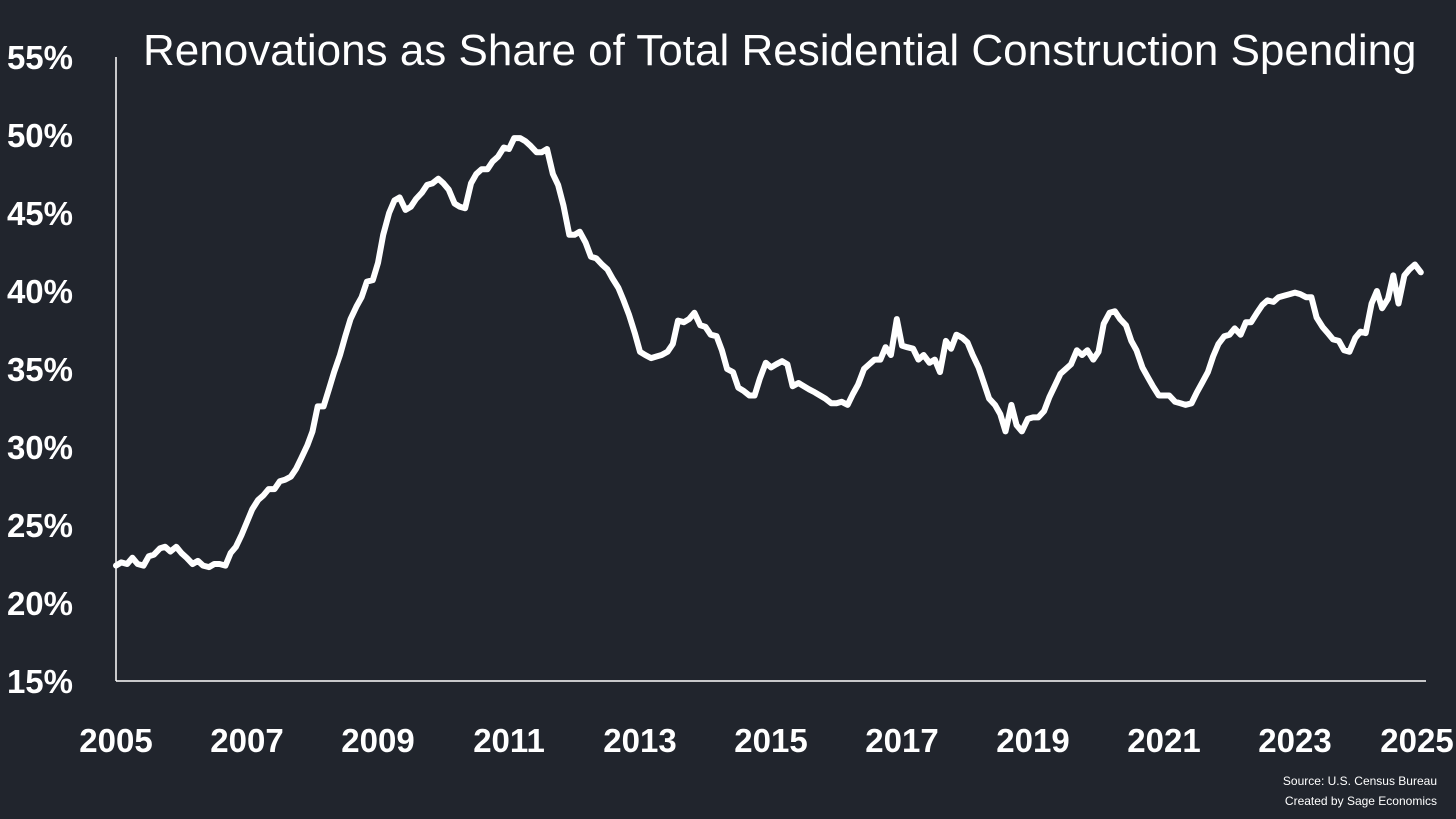 The width and height of the screenshot is (1456, 819). Describe the element at coordinates (1416, 740) in the screenshot. I see `x-tick-label: 2025` at that location.